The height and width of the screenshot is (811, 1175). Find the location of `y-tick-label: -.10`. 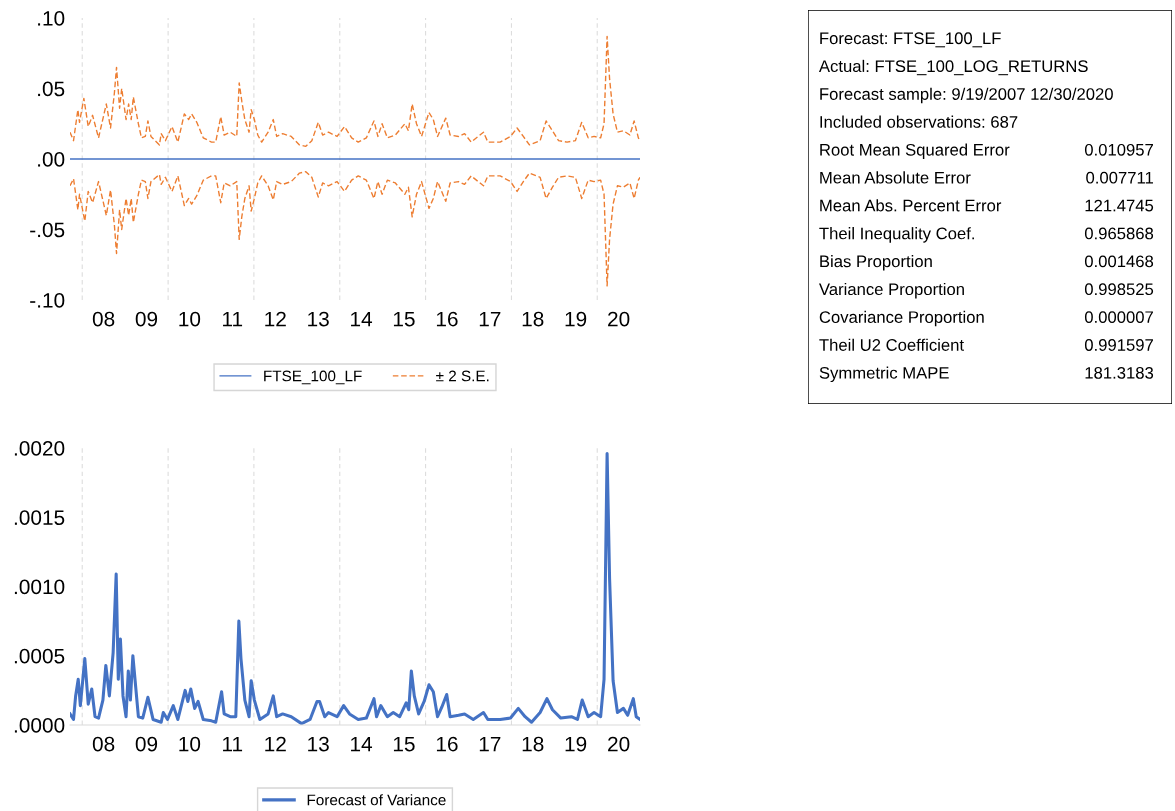

y-tick-label: -.10 is located at coordinates (47, 300).